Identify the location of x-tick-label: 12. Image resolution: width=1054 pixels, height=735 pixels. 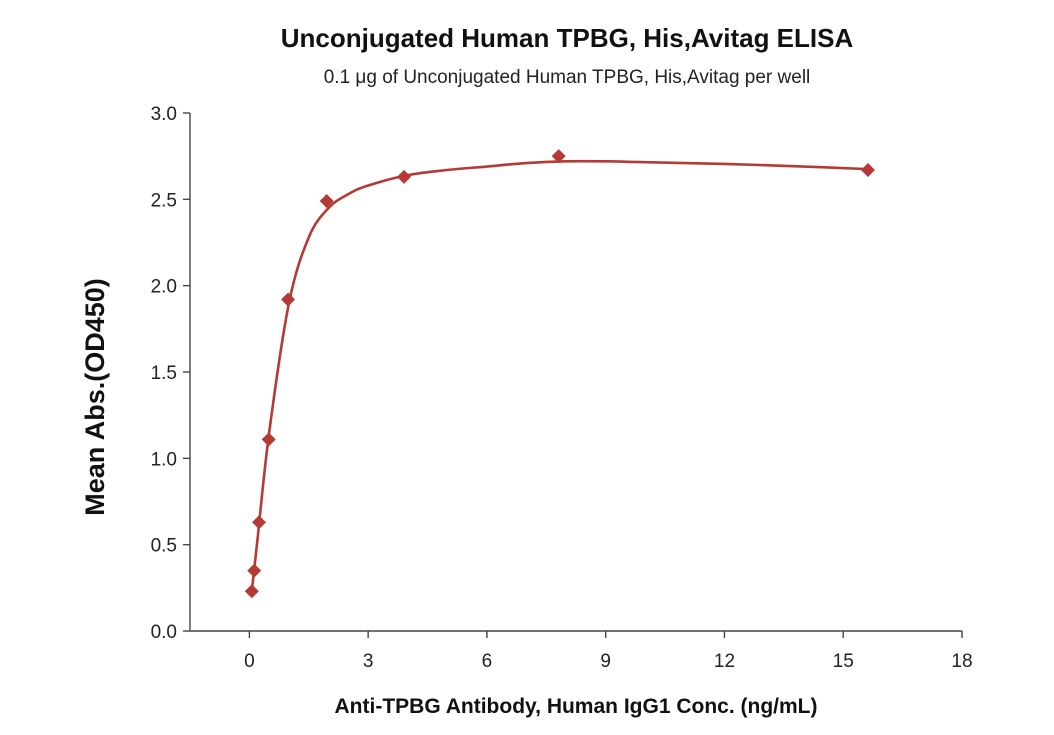
(724, 661).